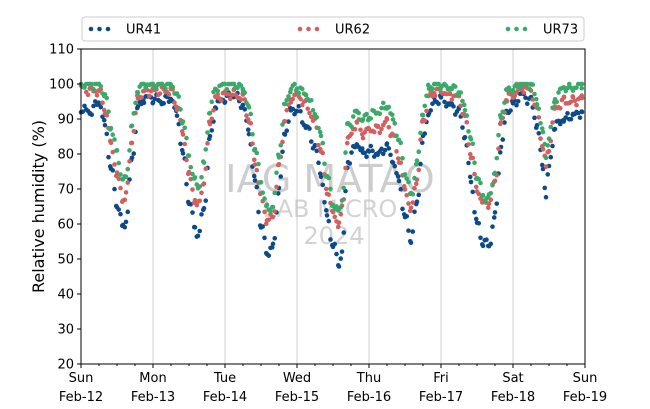  Describe the element at coordinates (61, 85) in the screenshot. I see `y-tick-label: 100` at that location.